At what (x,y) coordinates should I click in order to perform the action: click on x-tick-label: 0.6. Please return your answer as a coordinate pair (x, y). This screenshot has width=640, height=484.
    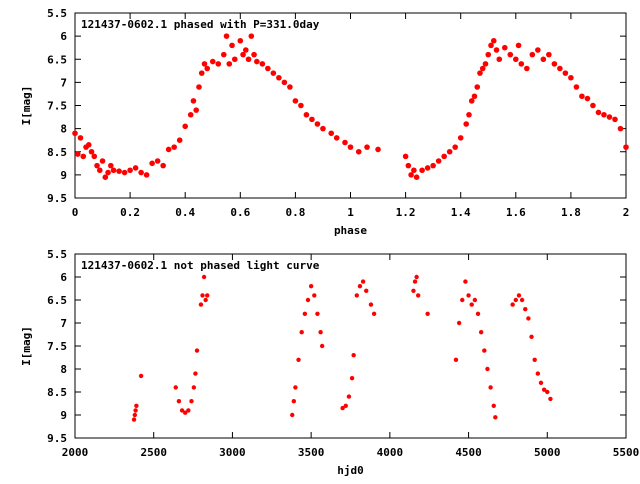
    Looking at the image, I should click on (240, 212).